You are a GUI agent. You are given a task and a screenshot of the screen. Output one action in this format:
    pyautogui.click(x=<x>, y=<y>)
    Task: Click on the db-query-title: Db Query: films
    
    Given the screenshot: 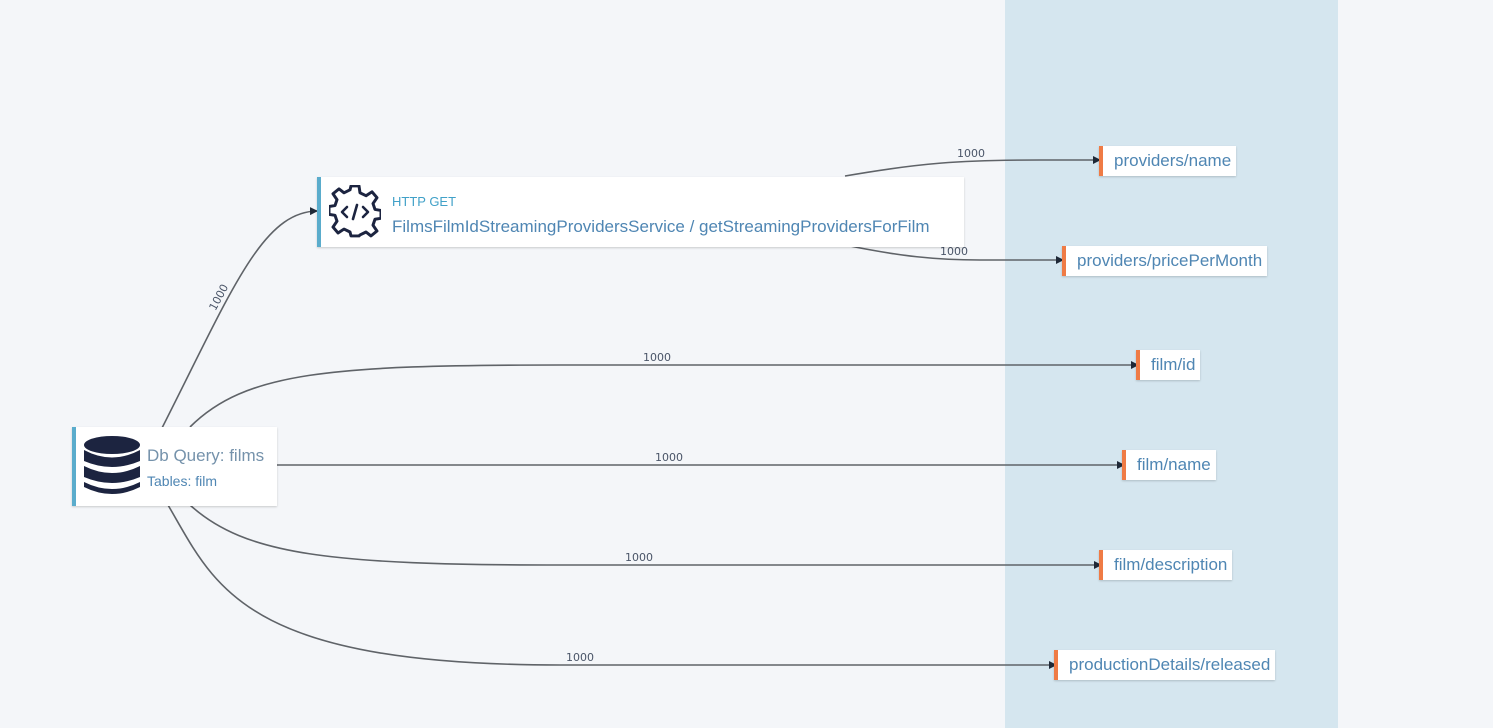 What is the action you would take?
    pyautogui.click(x=206, y=455)
    